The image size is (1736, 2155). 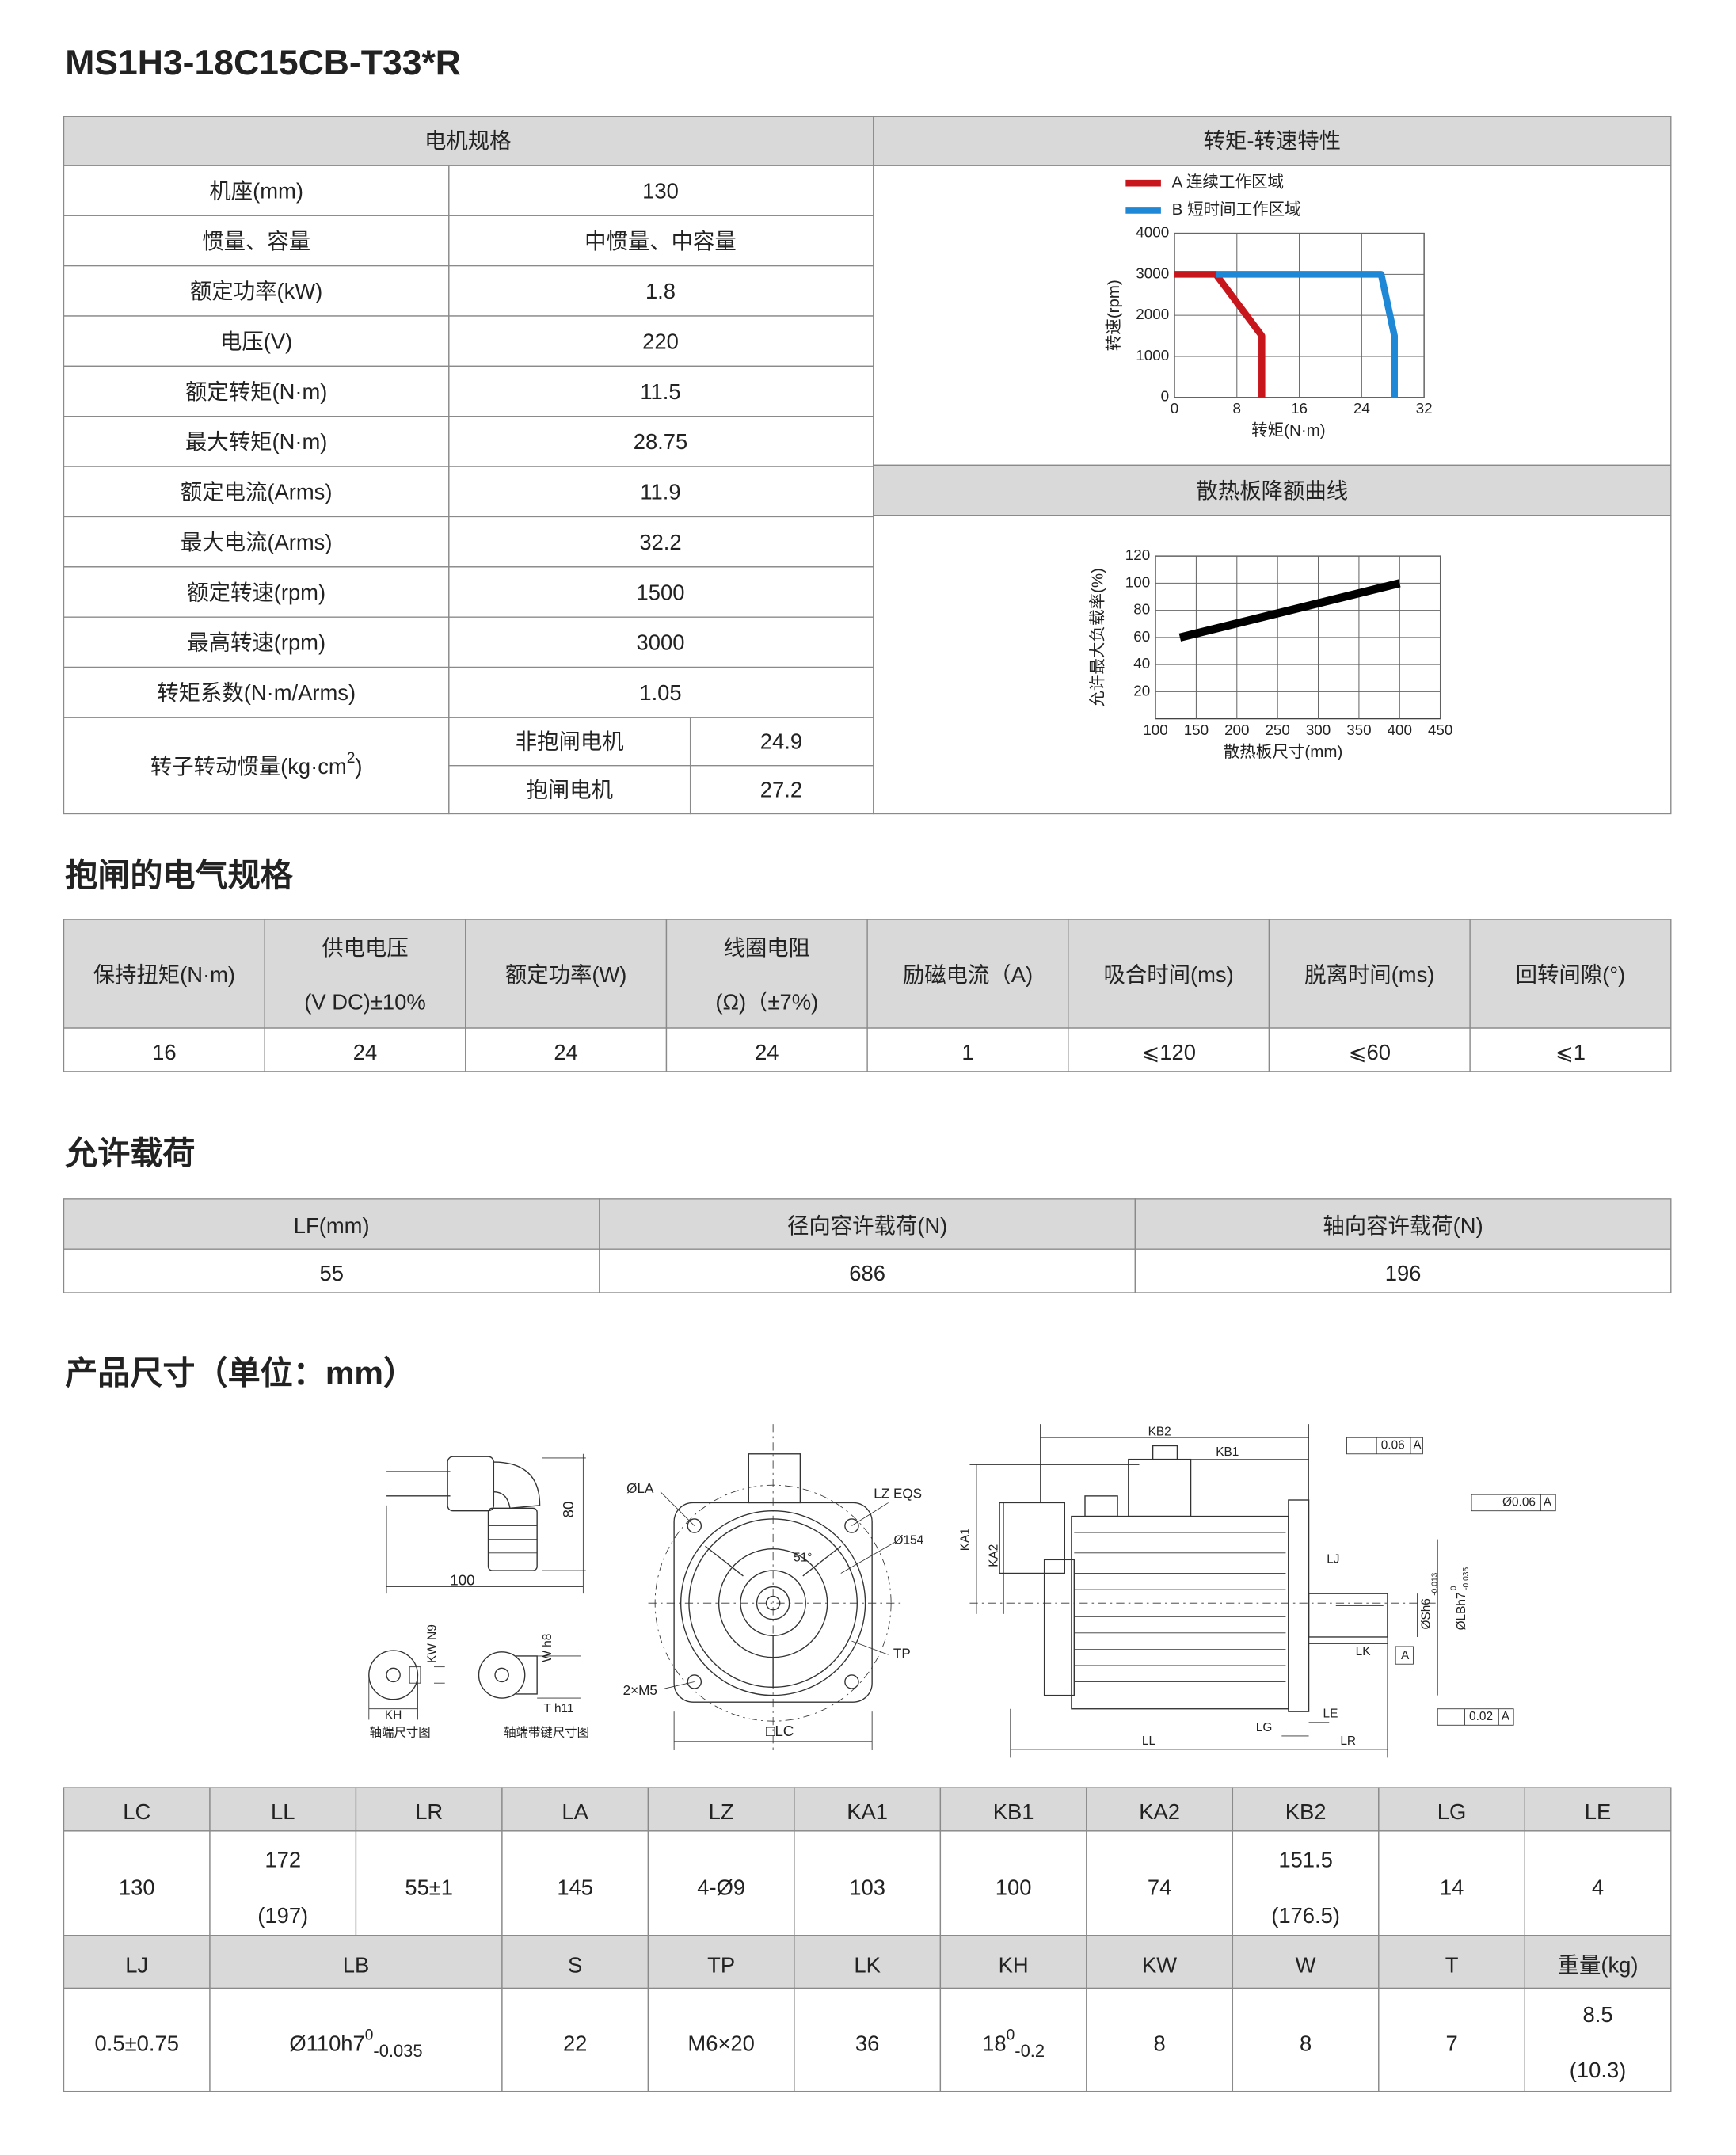 What do you see at coordinates (137, 2043) in the screenshot?
I see `cell-text: 0.5±0.75` at bounding box center [137, 2043].